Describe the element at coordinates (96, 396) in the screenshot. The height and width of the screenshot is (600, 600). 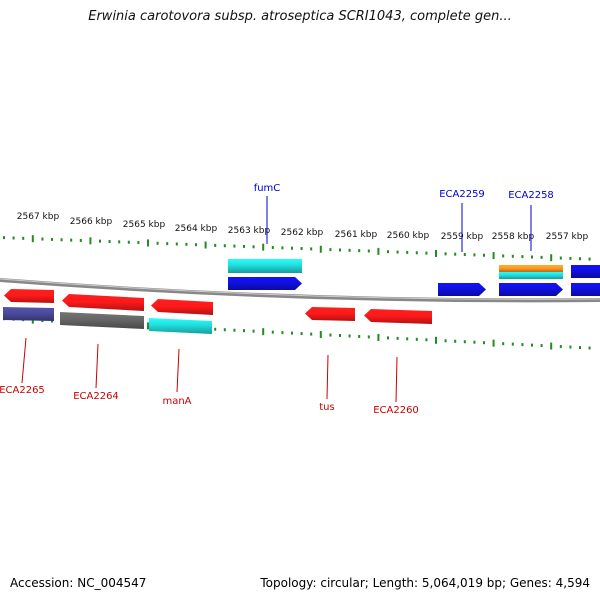
I see `gene-label-ECA2264_gene: ECA2264` at that location.